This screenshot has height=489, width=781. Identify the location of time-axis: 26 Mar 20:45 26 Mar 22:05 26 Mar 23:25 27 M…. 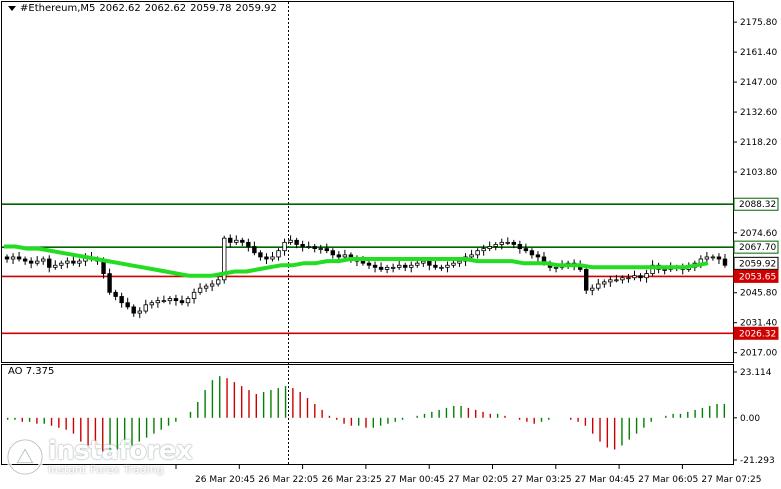
(468, 475).